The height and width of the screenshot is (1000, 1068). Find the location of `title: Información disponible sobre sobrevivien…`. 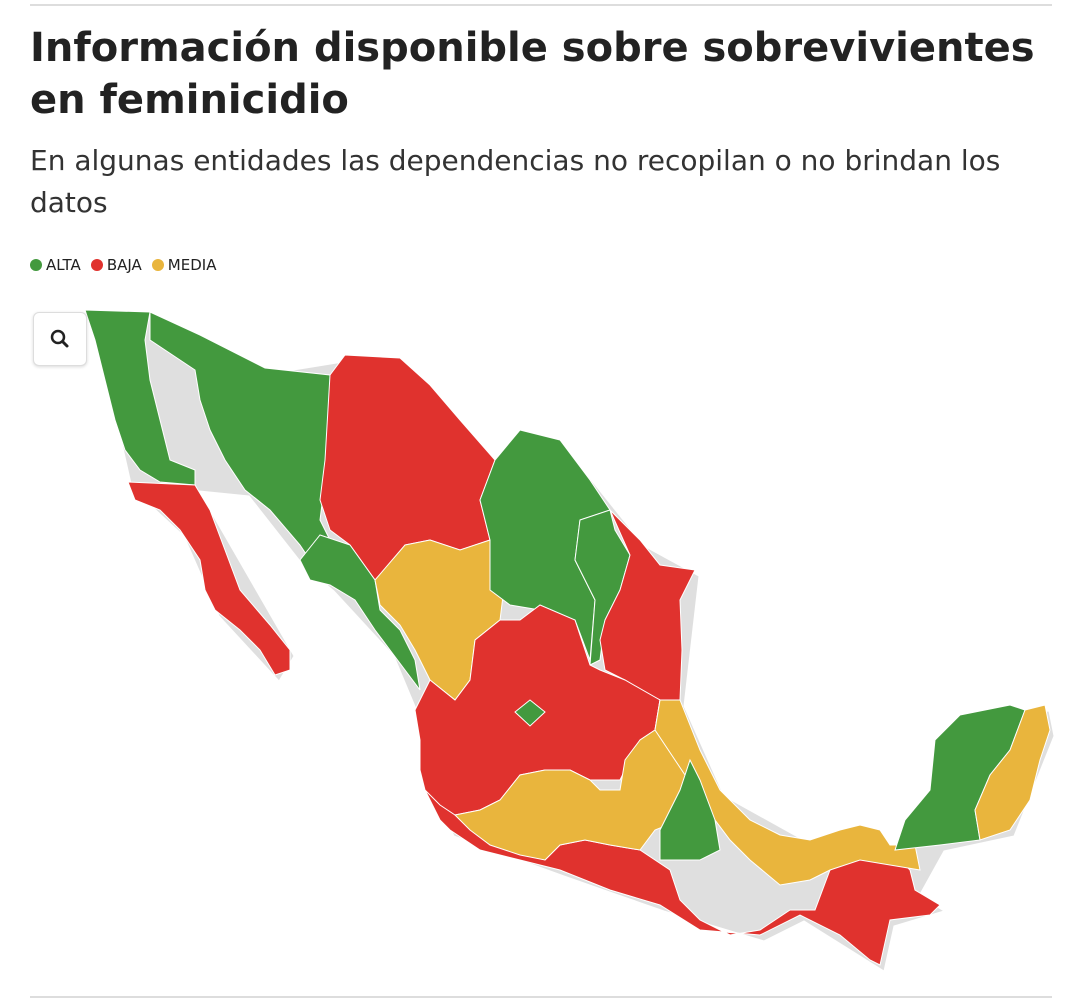

title: Información disponible sobre sobrevivien… is located at coordinates (532, 74).